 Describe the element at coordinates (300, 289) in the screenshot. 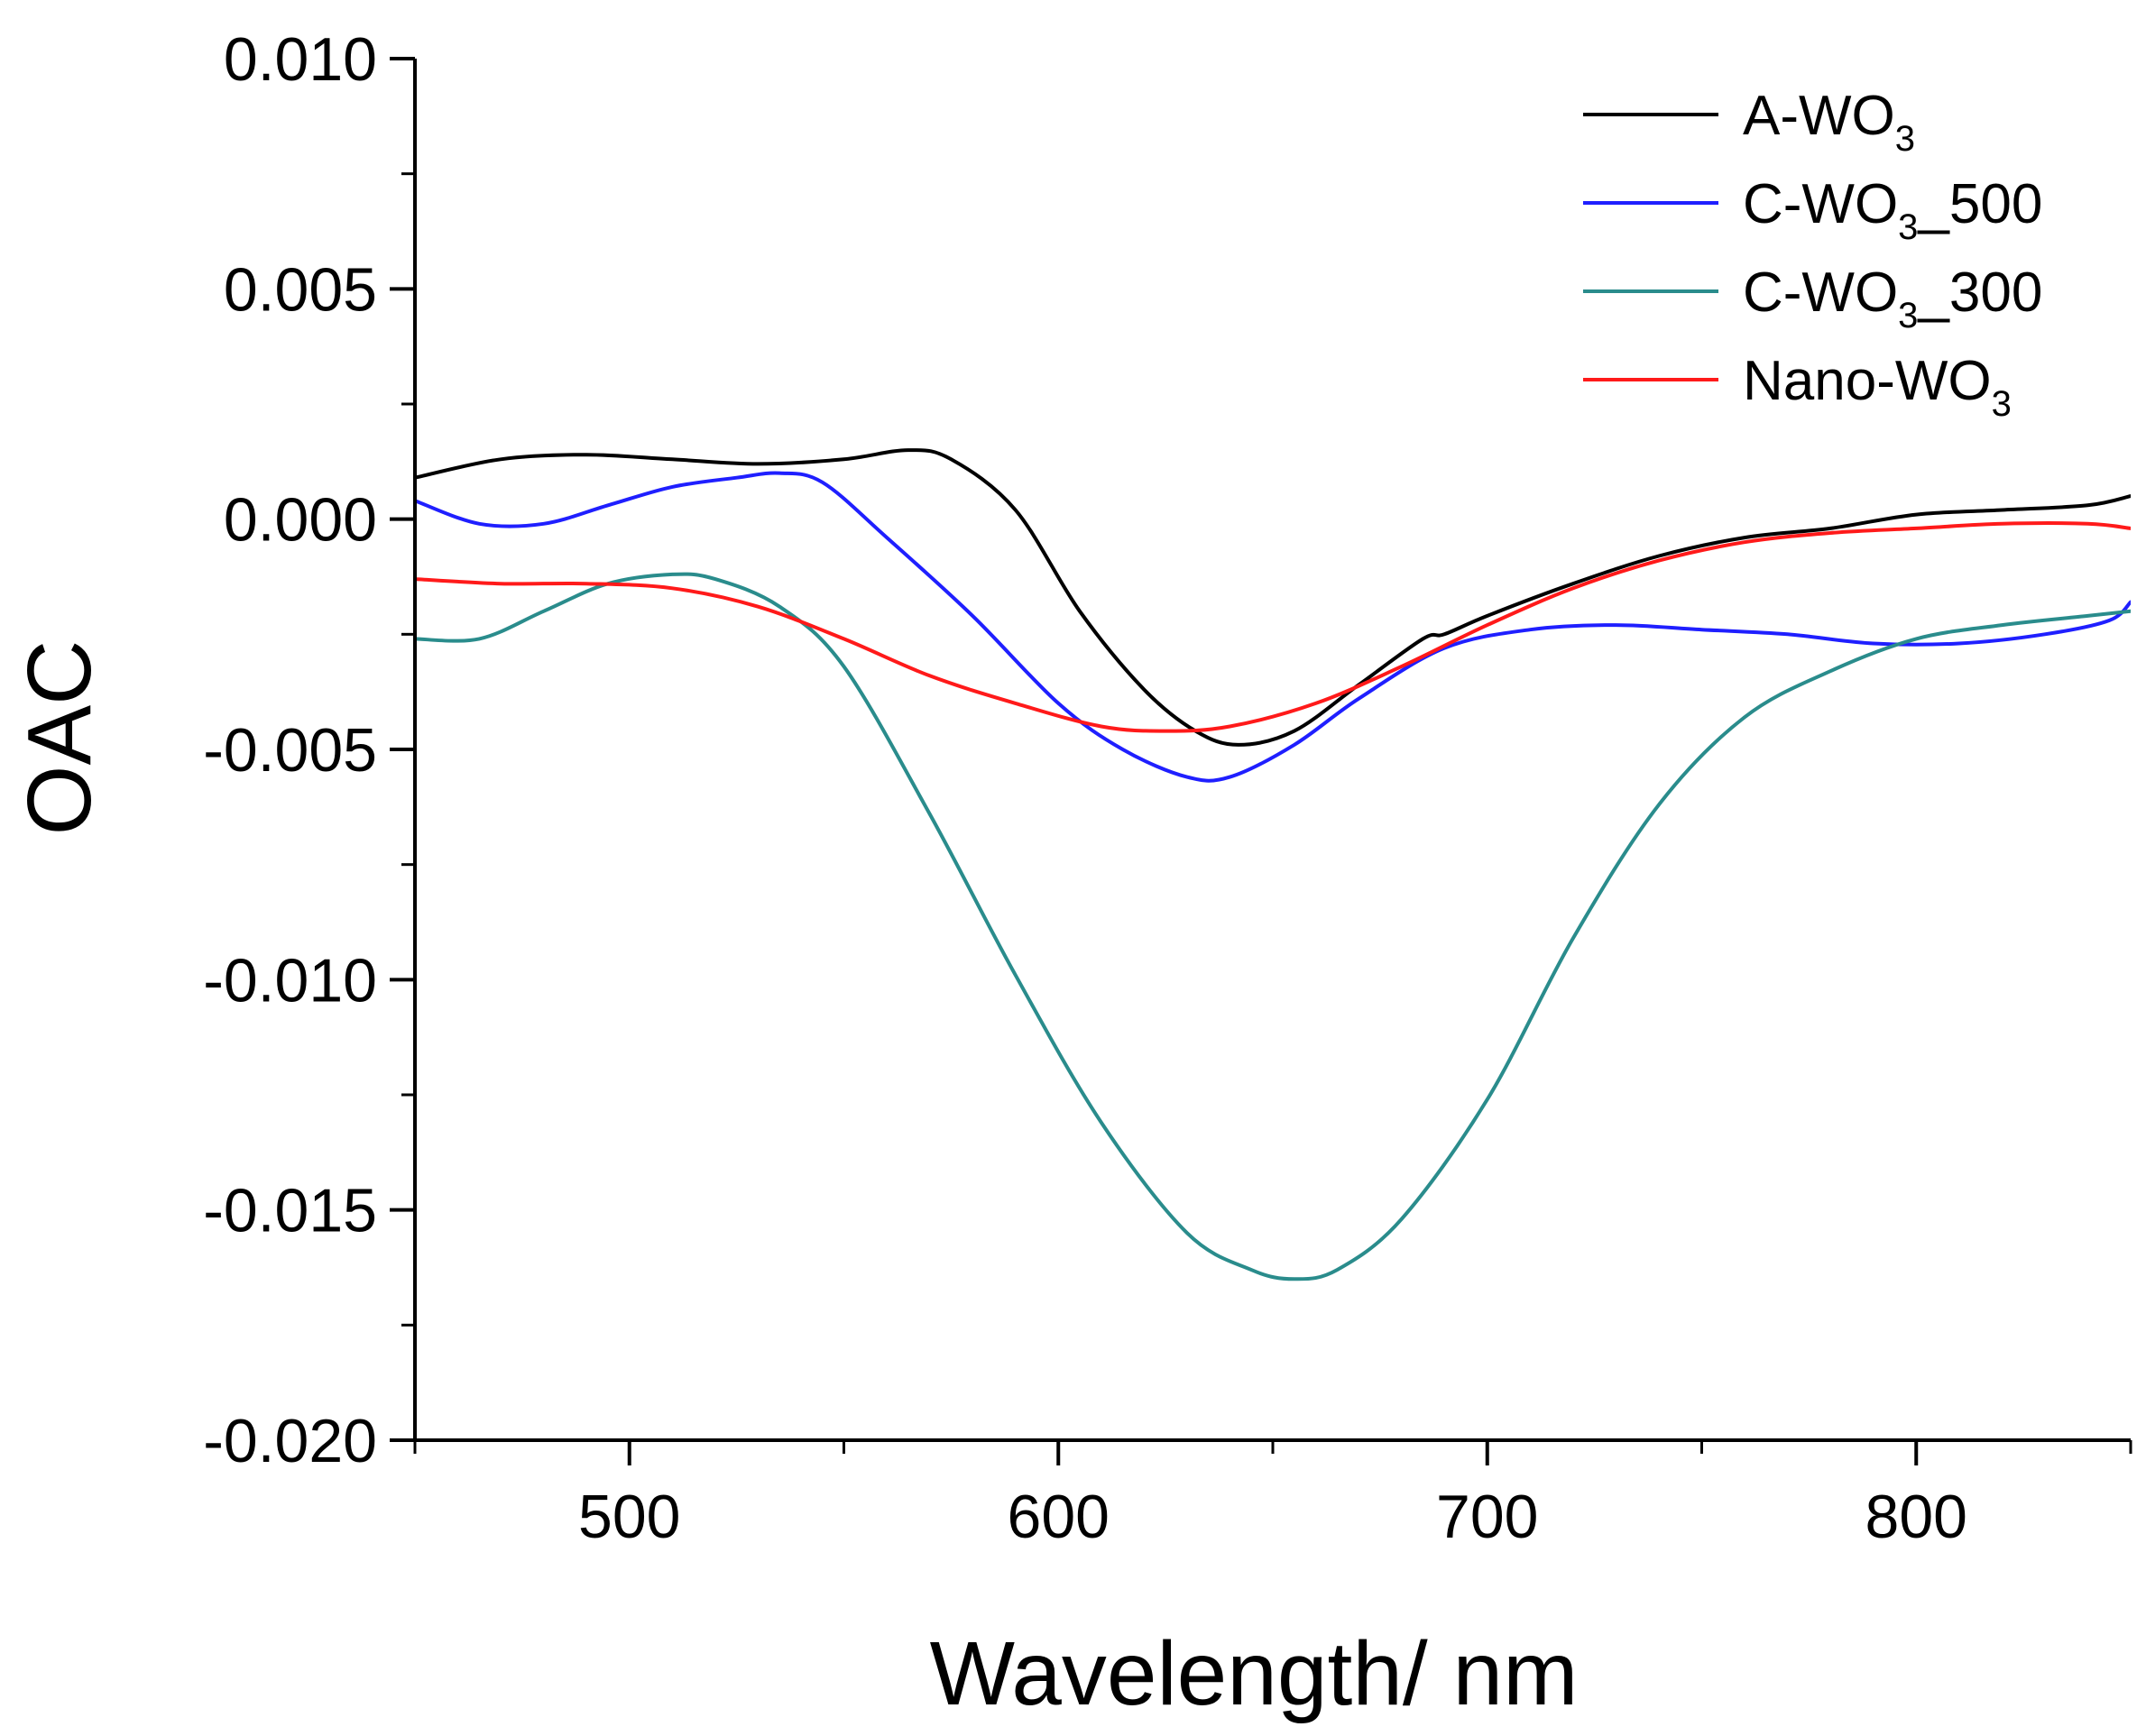

I see `y-tick-label: 0.005` at that location.